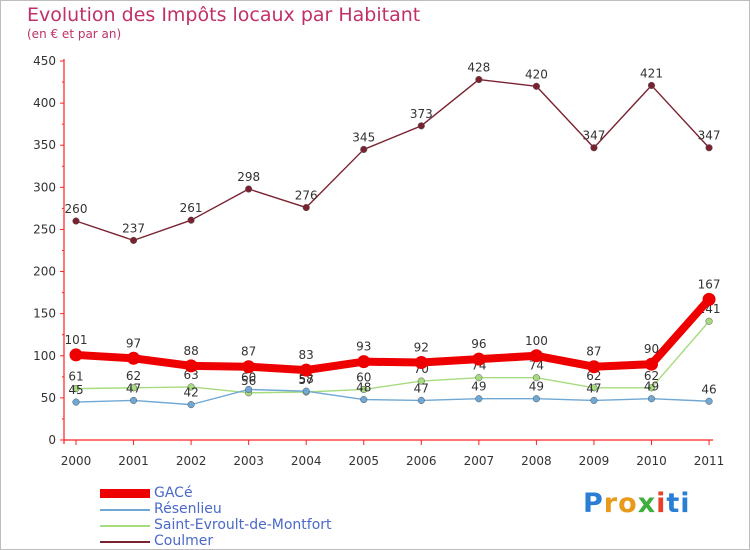 Image resolution: width=750 pixels, height=550 pixels. I want to click on data-label-saint-evroult-de-montfort: 74, so click(536, 366).